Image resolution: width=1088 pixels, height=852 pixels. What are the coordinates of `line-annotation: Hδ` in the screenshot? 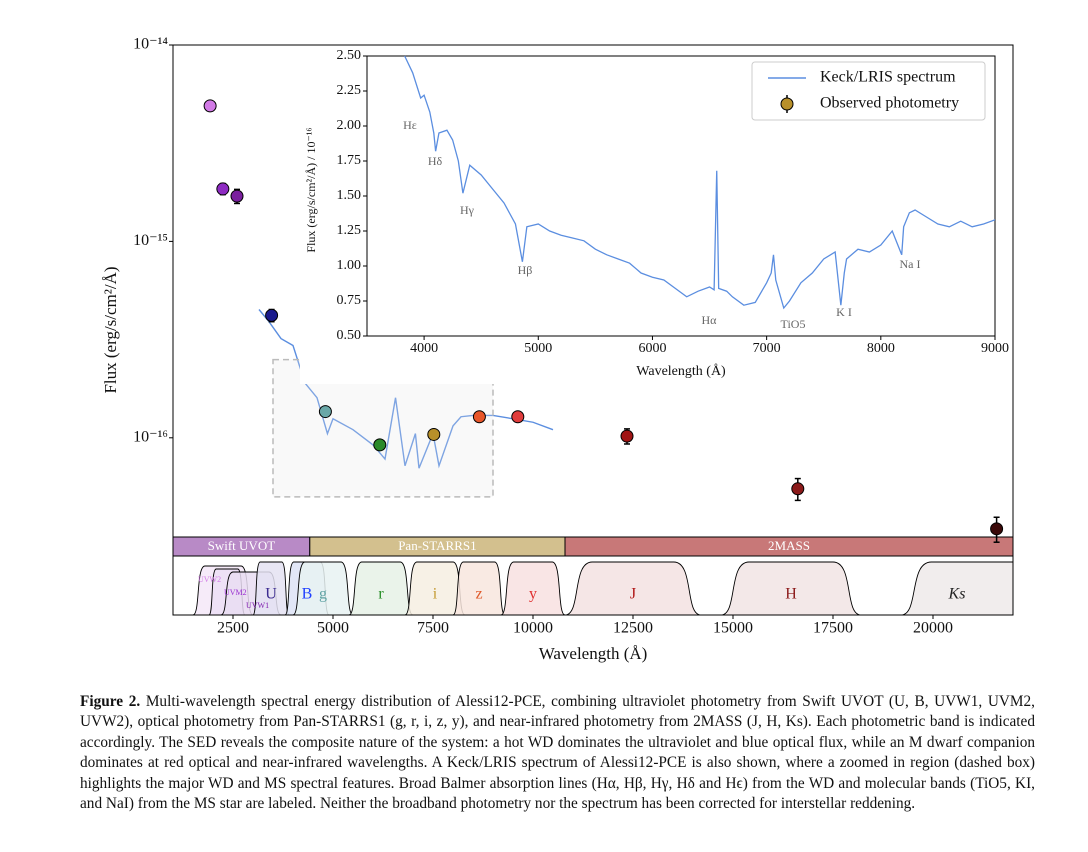 It's located at (435, 161).